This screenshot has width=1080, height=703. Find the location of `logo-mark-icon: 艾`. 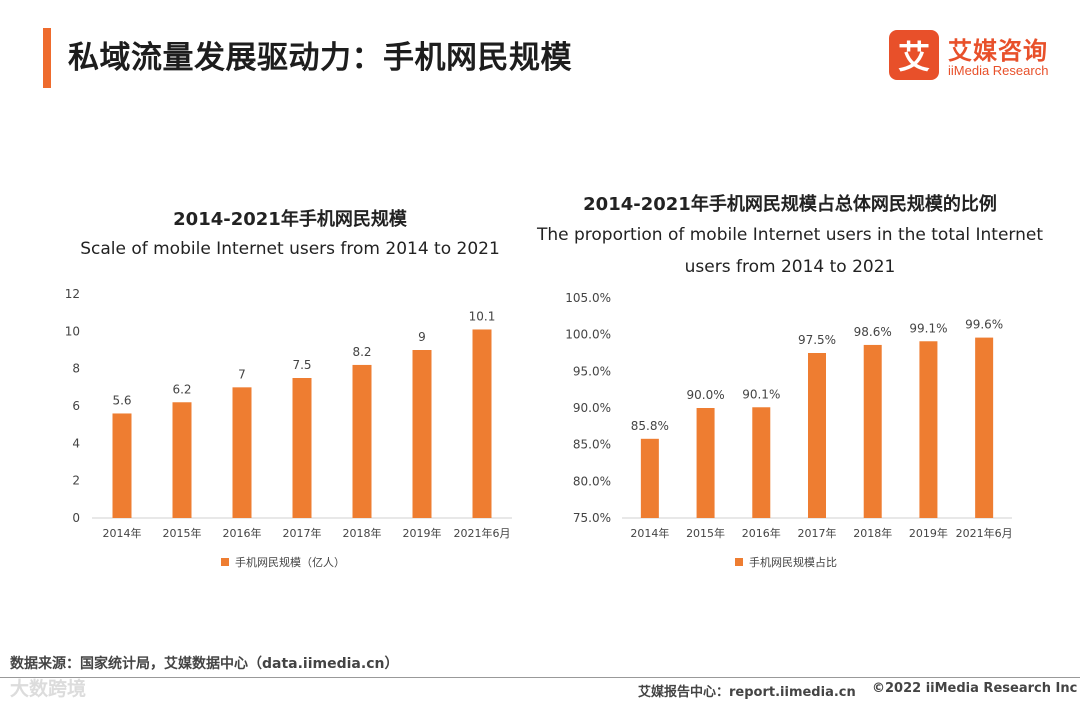

logo-mark-icon: 艾 is located at coordinates (914, 55).